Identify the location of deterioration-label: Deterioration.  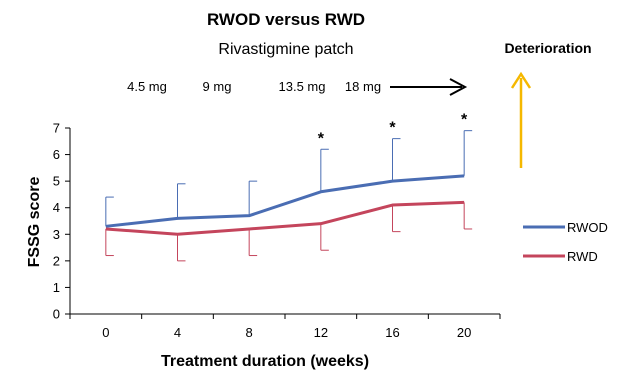
(547, 48).